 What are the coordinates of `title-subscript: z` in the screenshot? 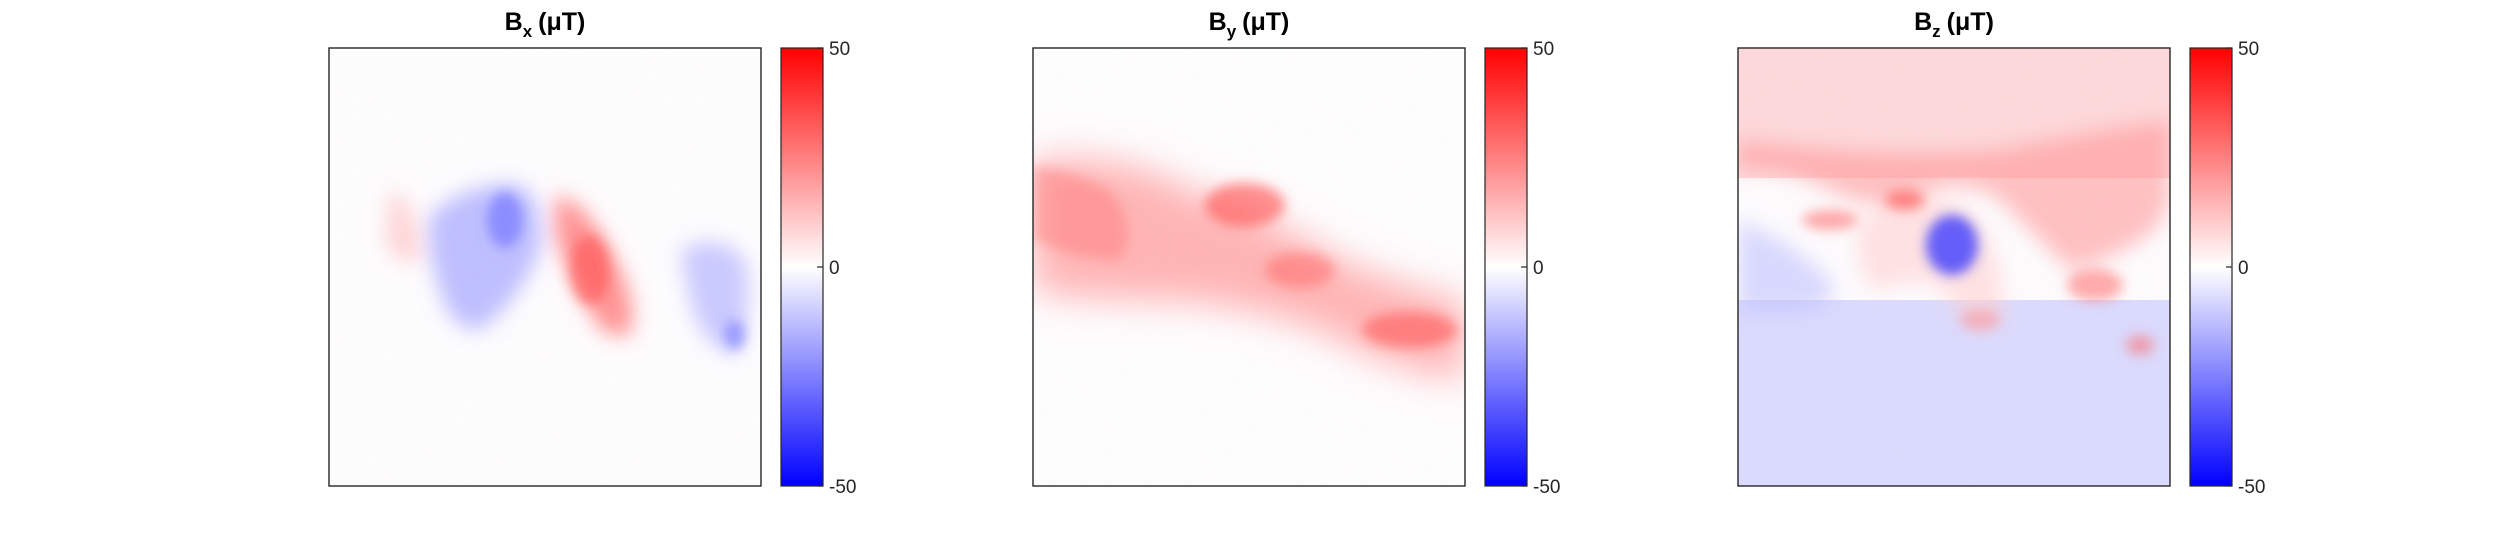 It's located at (1936, 31).